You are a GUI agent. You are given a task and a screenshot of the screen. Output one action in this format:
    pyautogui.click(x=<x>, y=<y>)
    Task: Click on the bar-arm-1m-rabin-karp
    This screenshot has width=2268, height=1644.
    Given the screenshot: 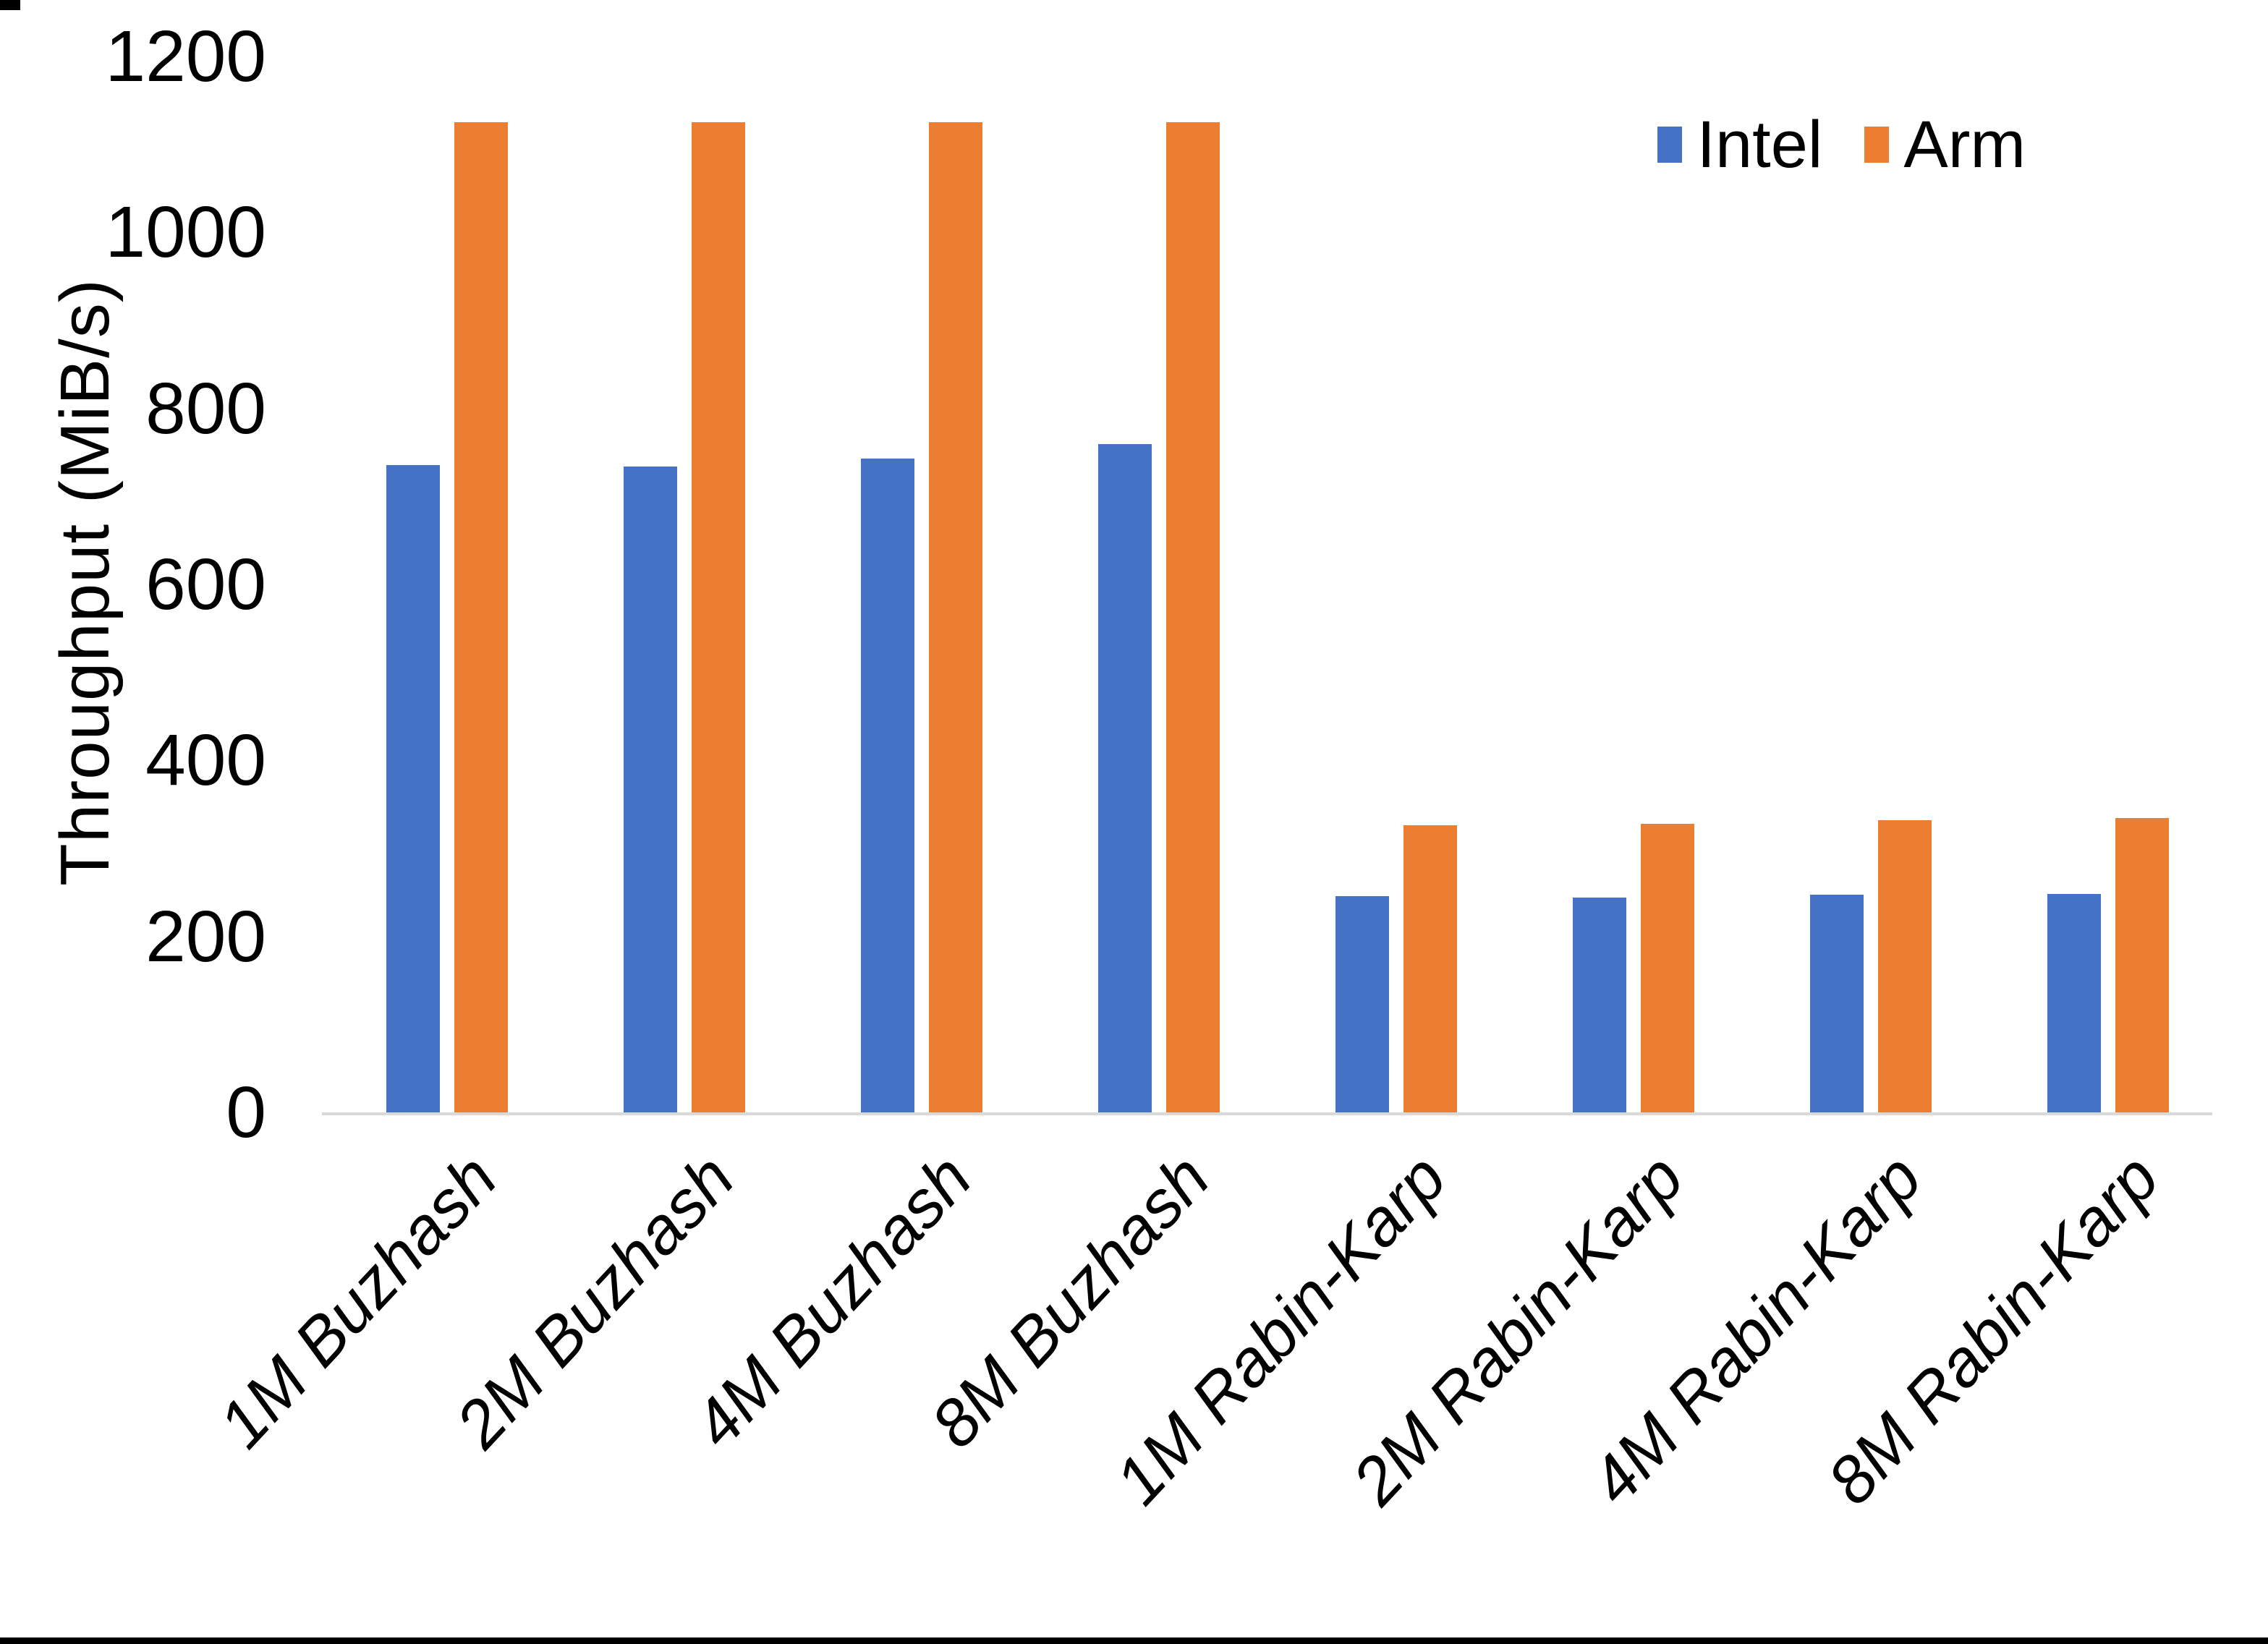 What is the action you would take?
    pyautogui.click(x=1430, y=969)
    